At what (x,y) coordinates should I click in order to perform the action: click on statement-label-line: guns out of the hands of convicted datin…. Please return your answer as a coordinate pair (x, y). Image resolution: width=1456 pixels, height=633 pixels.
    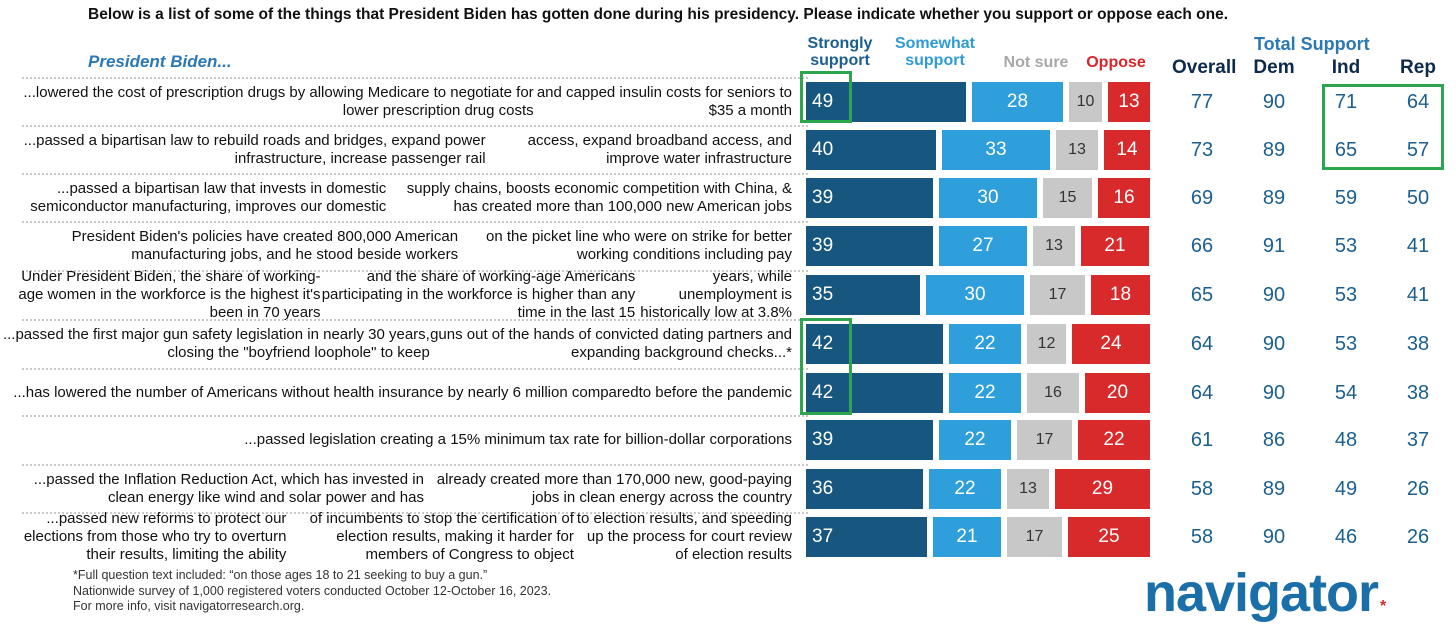
    Looking at the image, I should click on (611, 343).